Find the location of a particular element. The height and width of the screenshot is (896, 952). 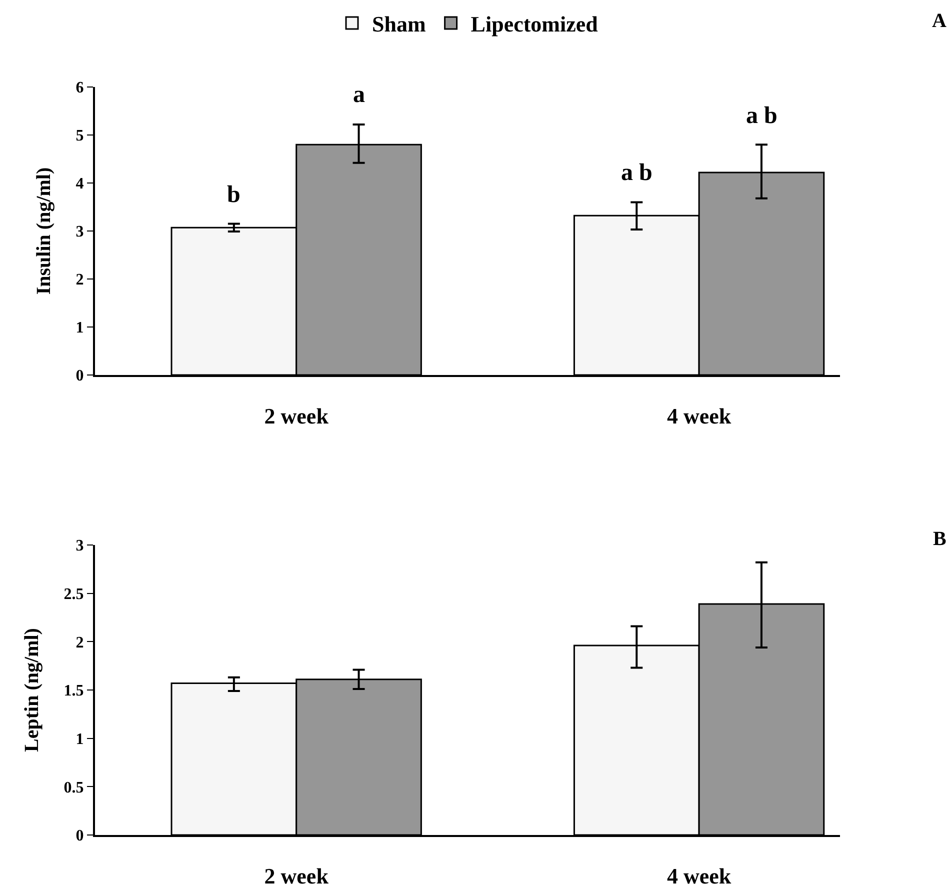

y-tick-label: 1.5 is located at coordinates (74, 691).